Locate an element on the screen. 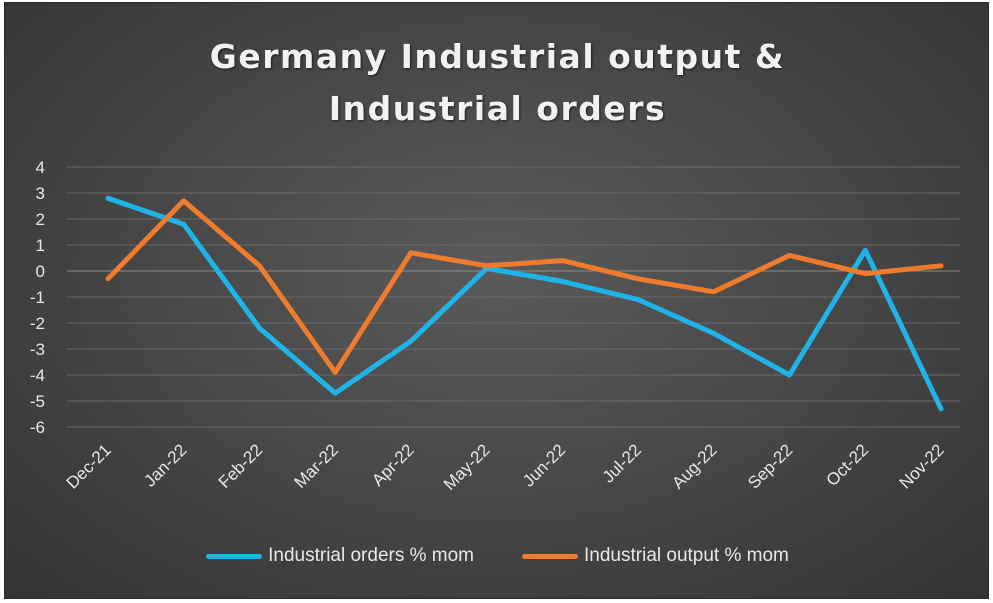 This screenshot has height=603, width=993. x-tick-label: May-22 is located at coordinates (467, 467).